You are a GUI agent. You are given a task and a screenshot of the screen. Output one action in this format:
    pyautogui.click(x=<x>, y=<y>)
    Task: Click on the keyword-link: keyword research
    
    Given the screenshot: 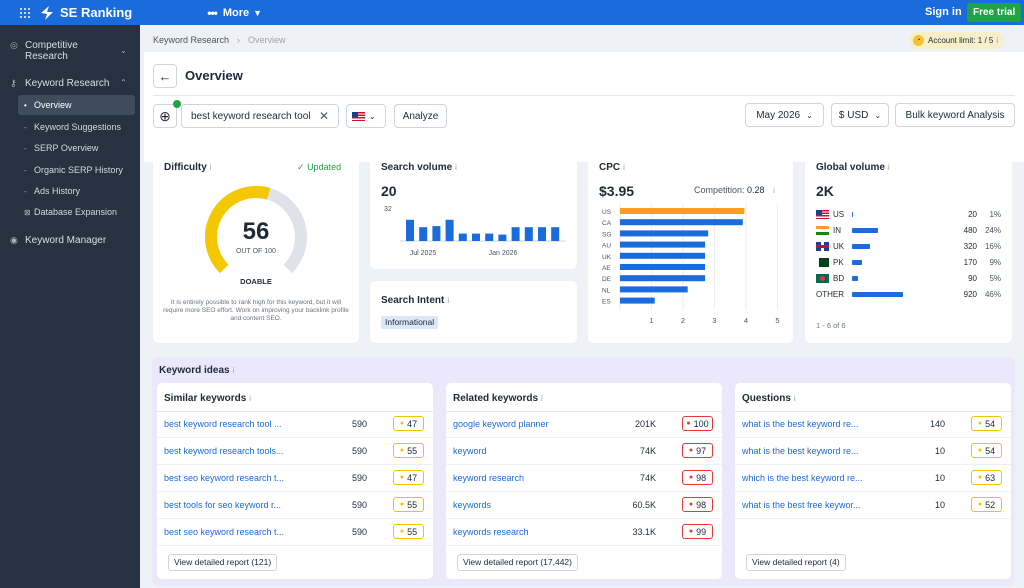 What is the action you would take?
    pyautogui.click(x=489, y=478)
    